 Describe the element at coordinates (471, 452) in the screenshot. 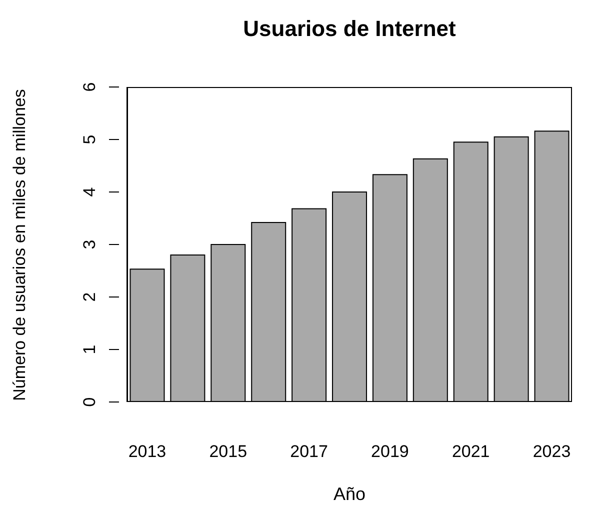

I see `x-tick-label: 2021` at that location.